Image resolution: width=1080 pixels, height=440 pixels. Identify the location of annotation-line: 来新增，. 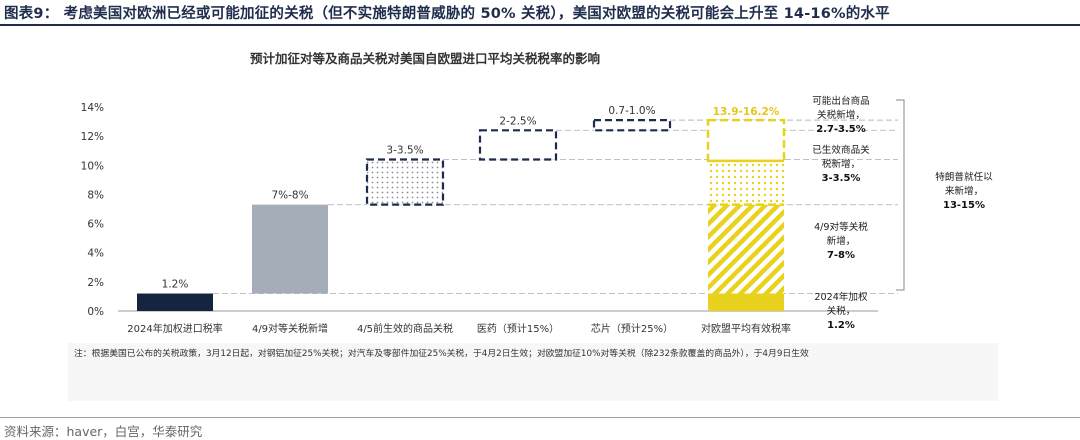
(964, 191).